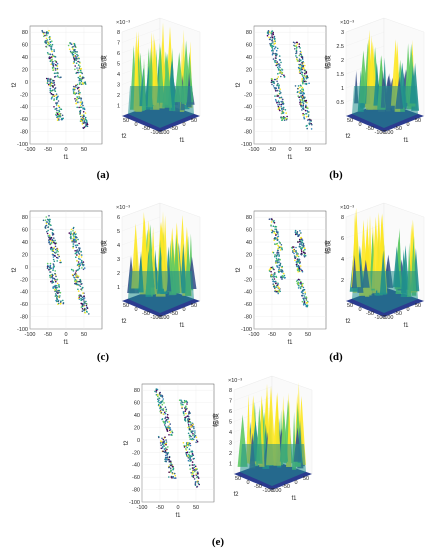  Describe the element at coordinates (376, 252) in the screenshot. I see `surface-peak` at that location.